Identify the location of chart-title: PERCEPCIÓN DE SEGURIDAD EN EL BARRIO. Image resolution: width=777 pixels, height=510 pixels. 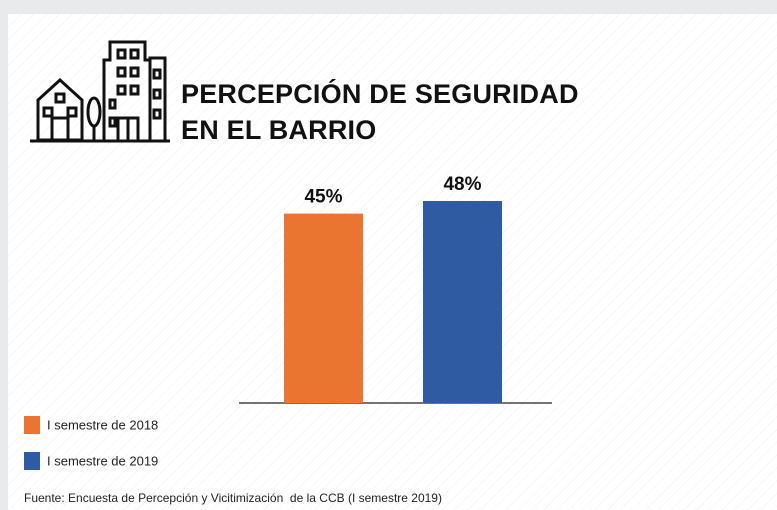
(380, 112).